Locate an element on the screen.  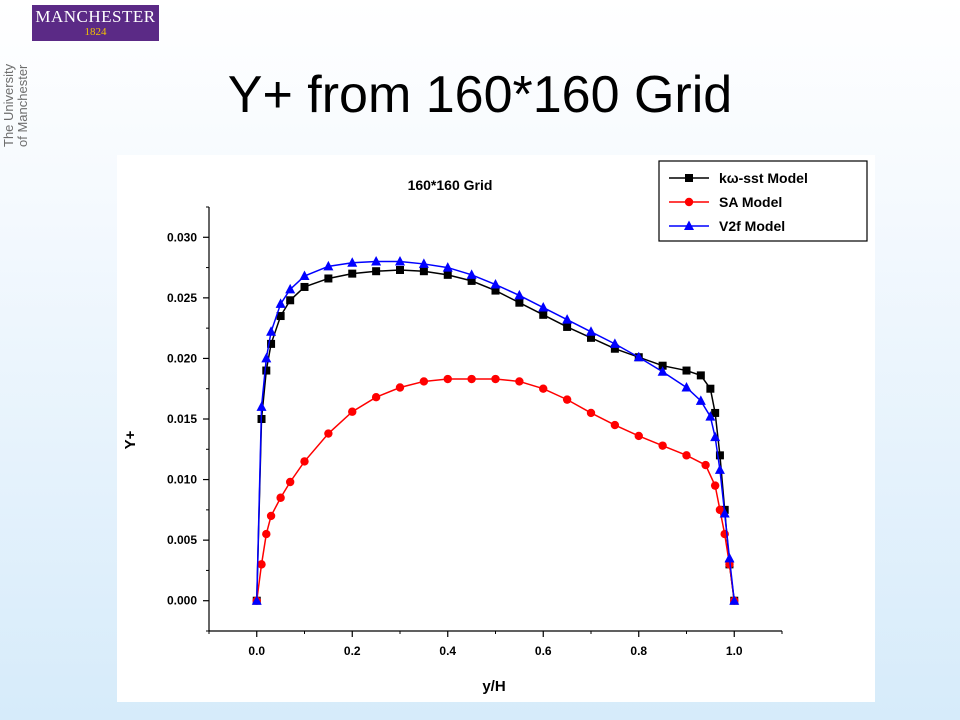
legend: kω-sst Model SA Model V2f Model is located at coordinates (763, 201).